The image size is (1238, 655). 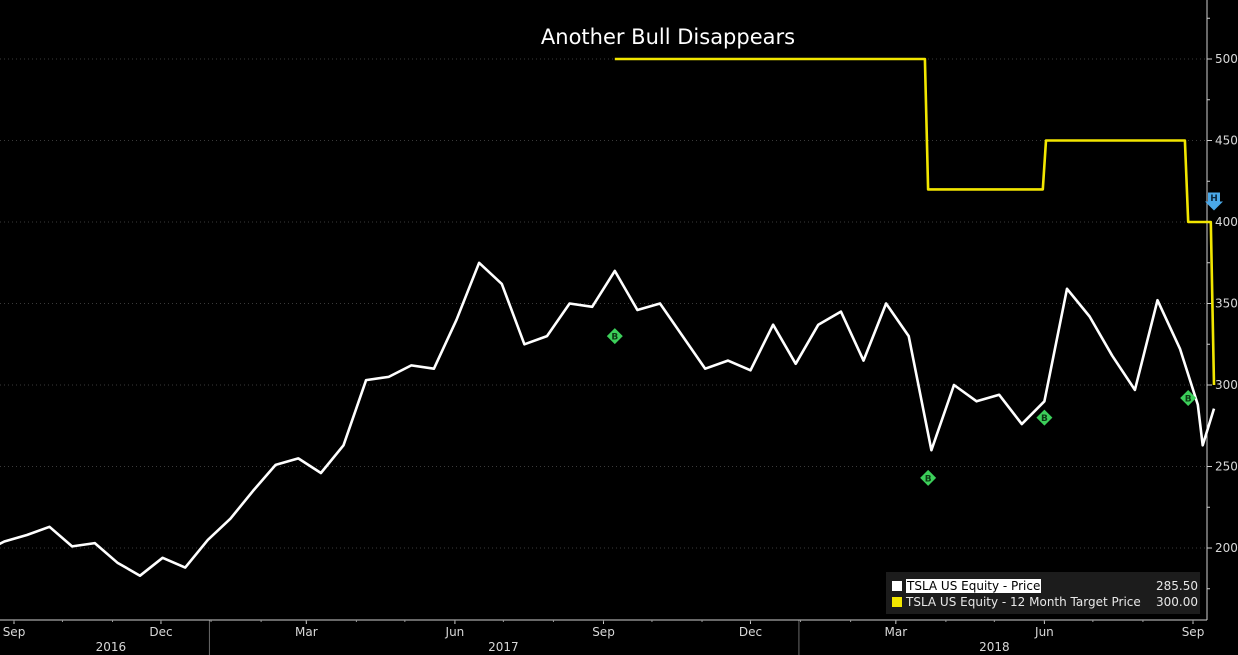 I want to click on x-tick-label-5: Dec, so click(x=750, y=632).